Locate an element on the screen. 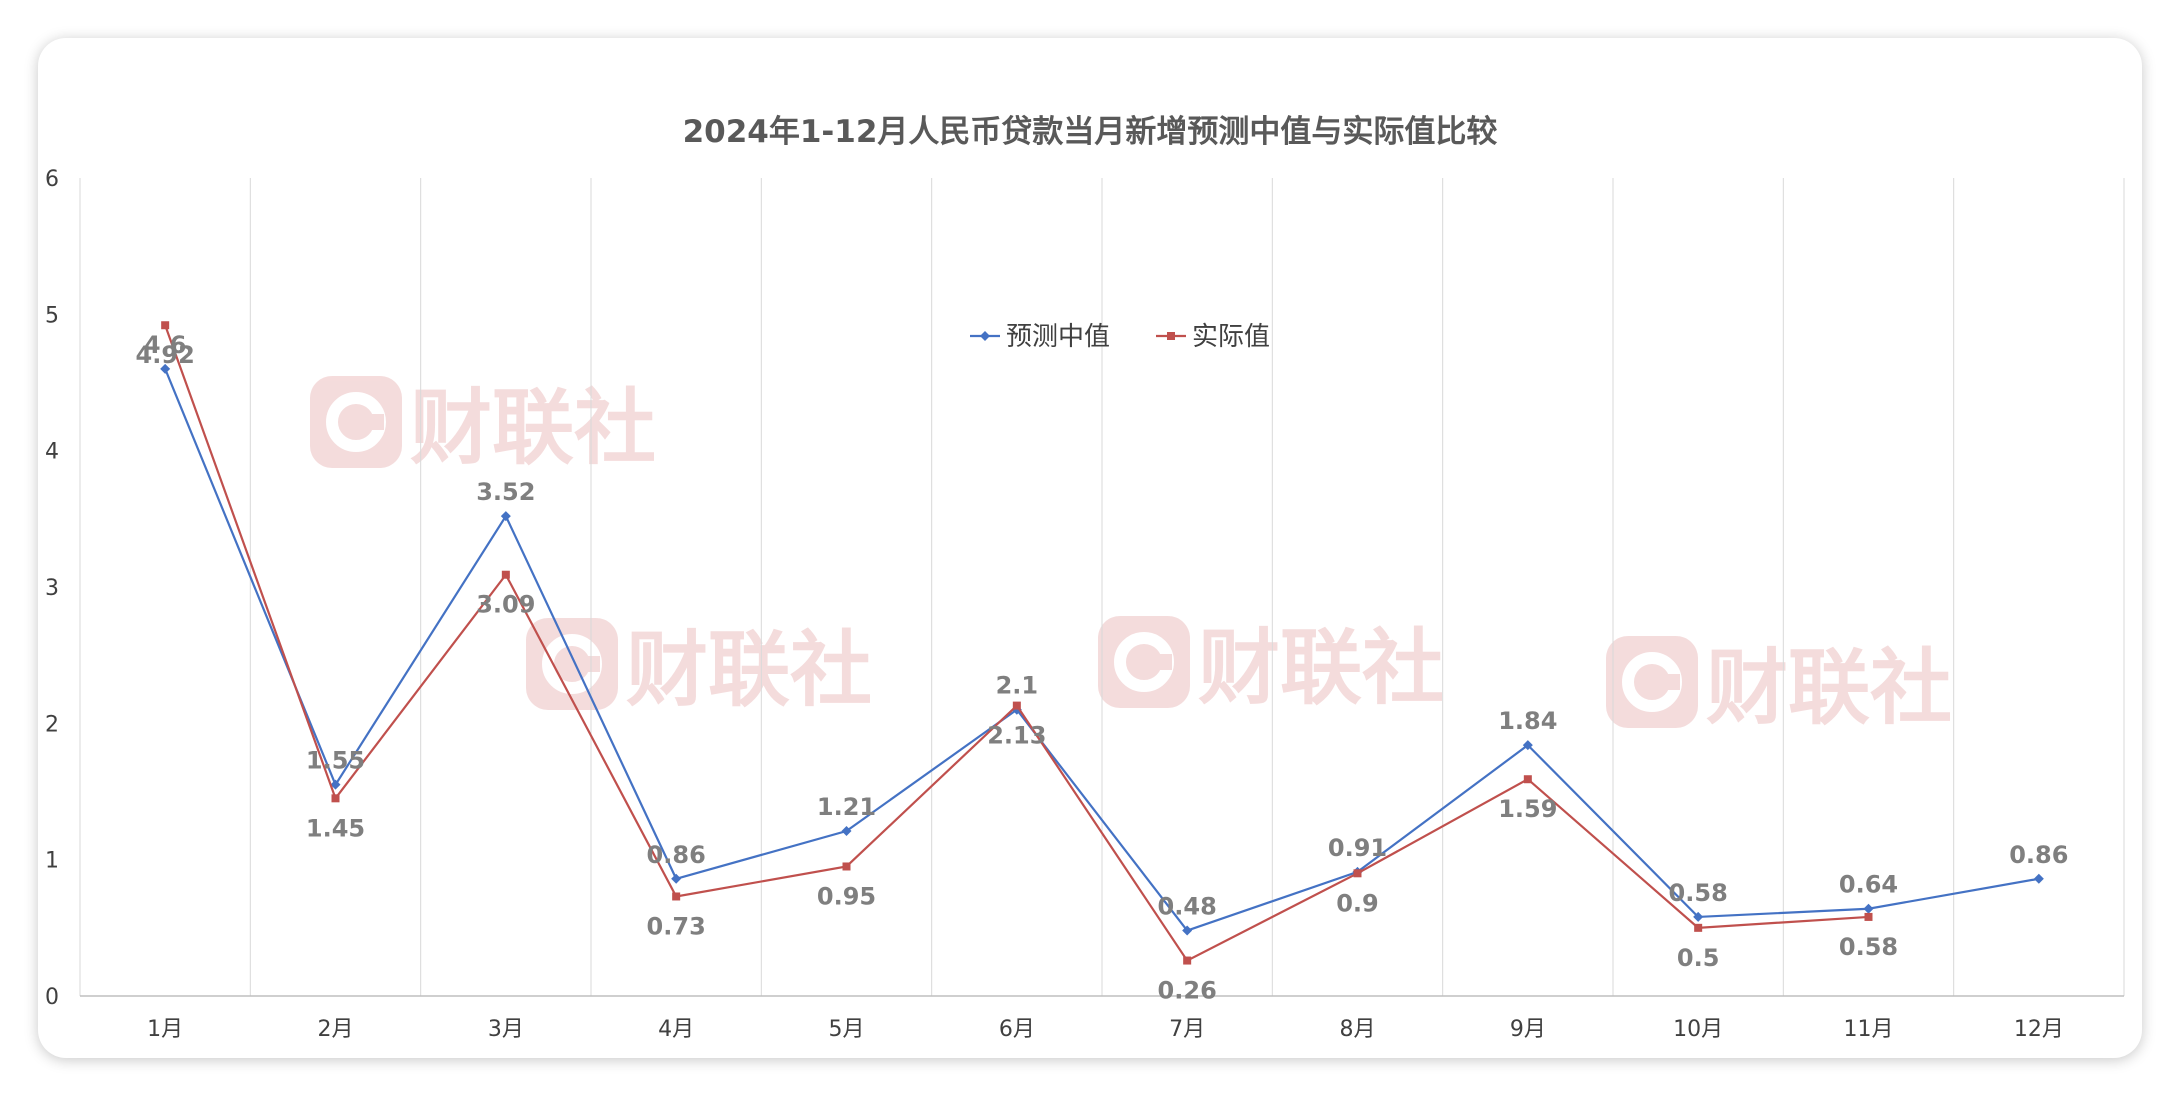 The width and height of the screenshot is (2180, 1094). actual-data-label: 0.58 is located at coordinates (1868, 947).